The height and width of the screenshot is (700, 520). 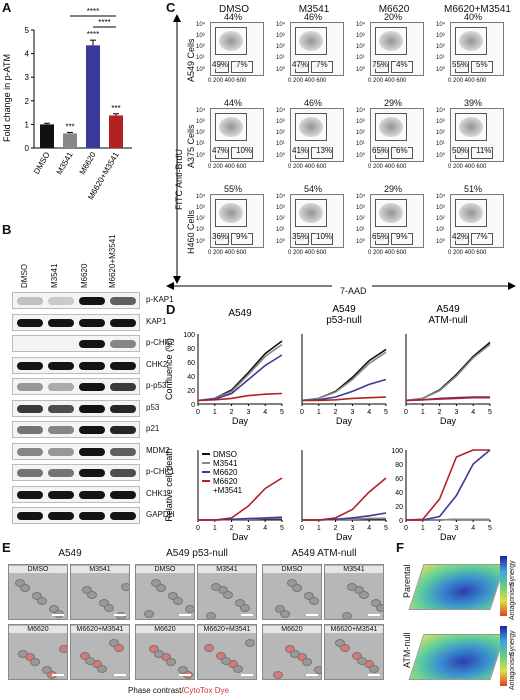 What do you see at coordinates (100, 569) in the screenshot?
I see `microscopy-label: M3541` at bounding box center [100, 569].